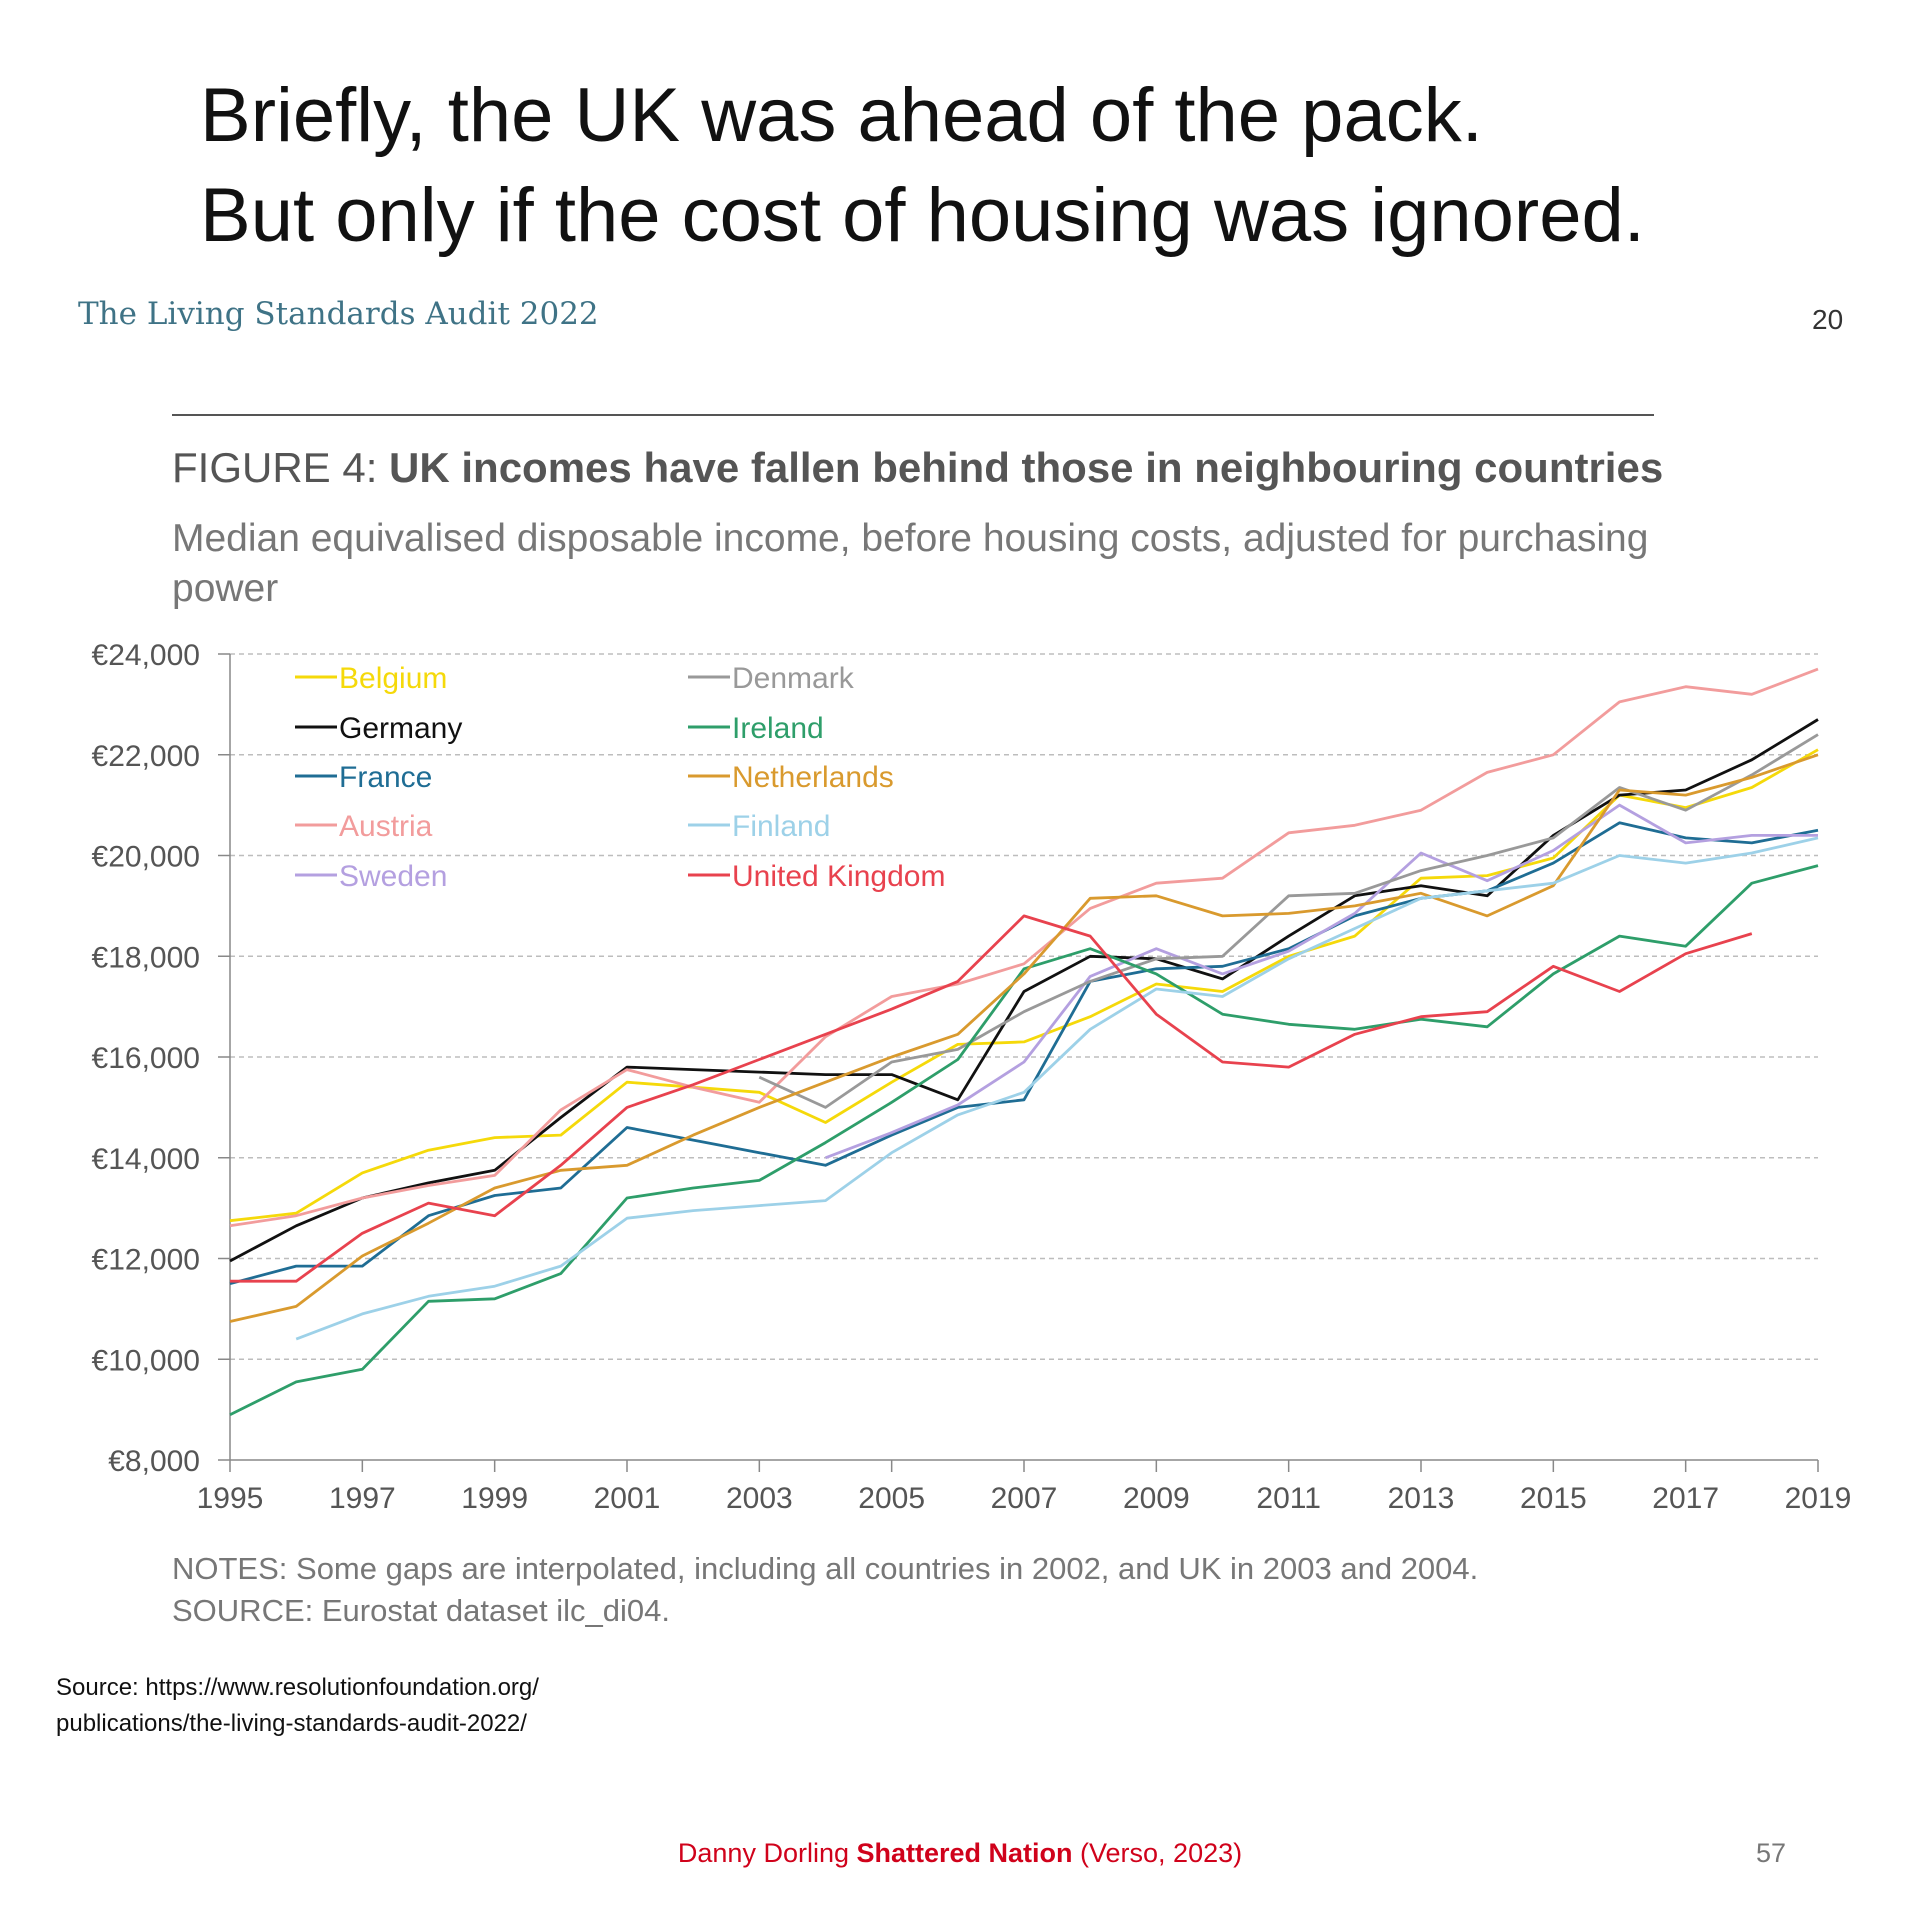  Describe the element at coordinates (1818, 1498) in the screenshot. I see `x-tick-label: 2019` at that location.